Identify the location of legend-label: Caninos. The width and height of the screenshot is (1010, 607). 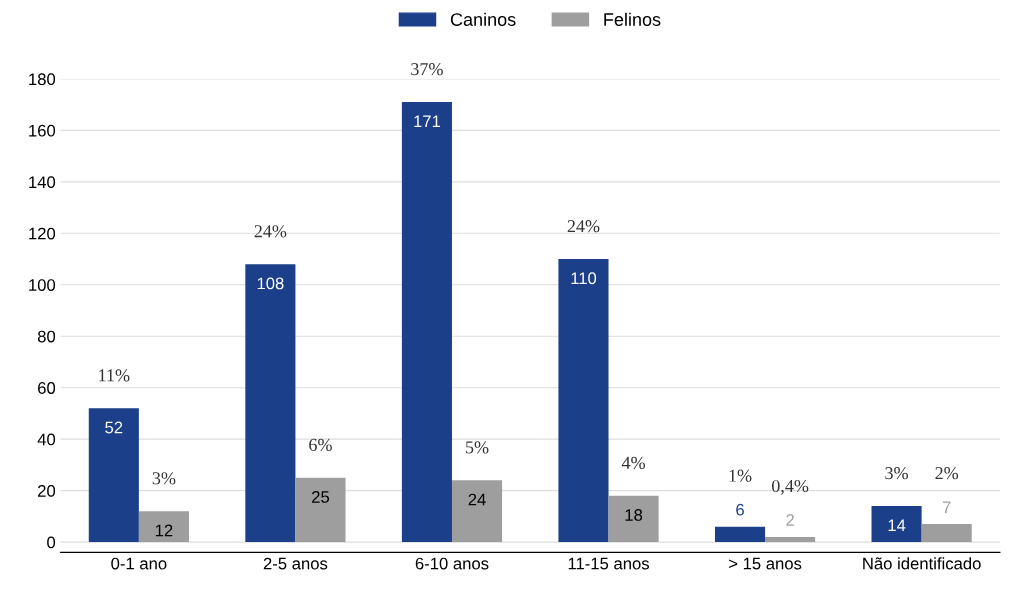
(483, 19).